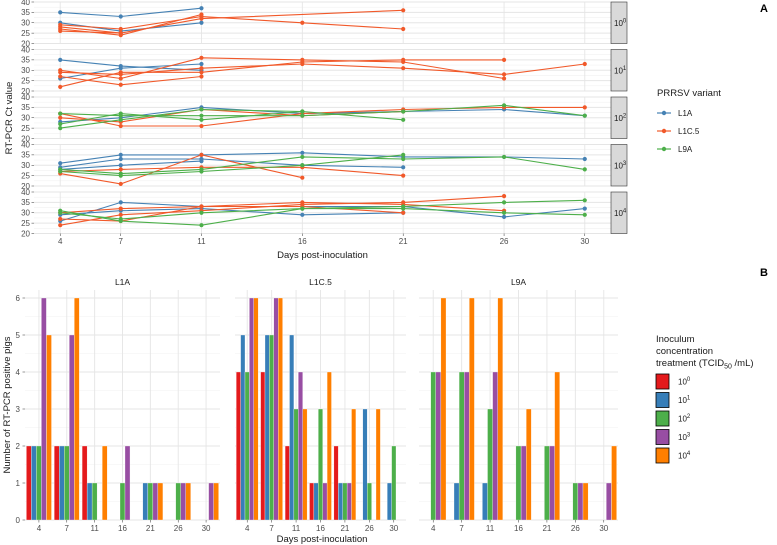  What do you see at coordinates (467, 446) in the screenshot?
I see `bar-L9A-7-t3` at bounding box center [467, 446].